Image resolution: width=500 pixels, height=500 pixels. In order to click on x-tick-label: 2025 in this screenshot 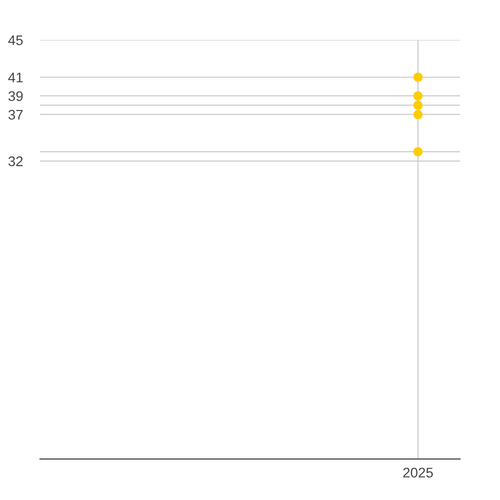, I will do `click(418, 473)`.